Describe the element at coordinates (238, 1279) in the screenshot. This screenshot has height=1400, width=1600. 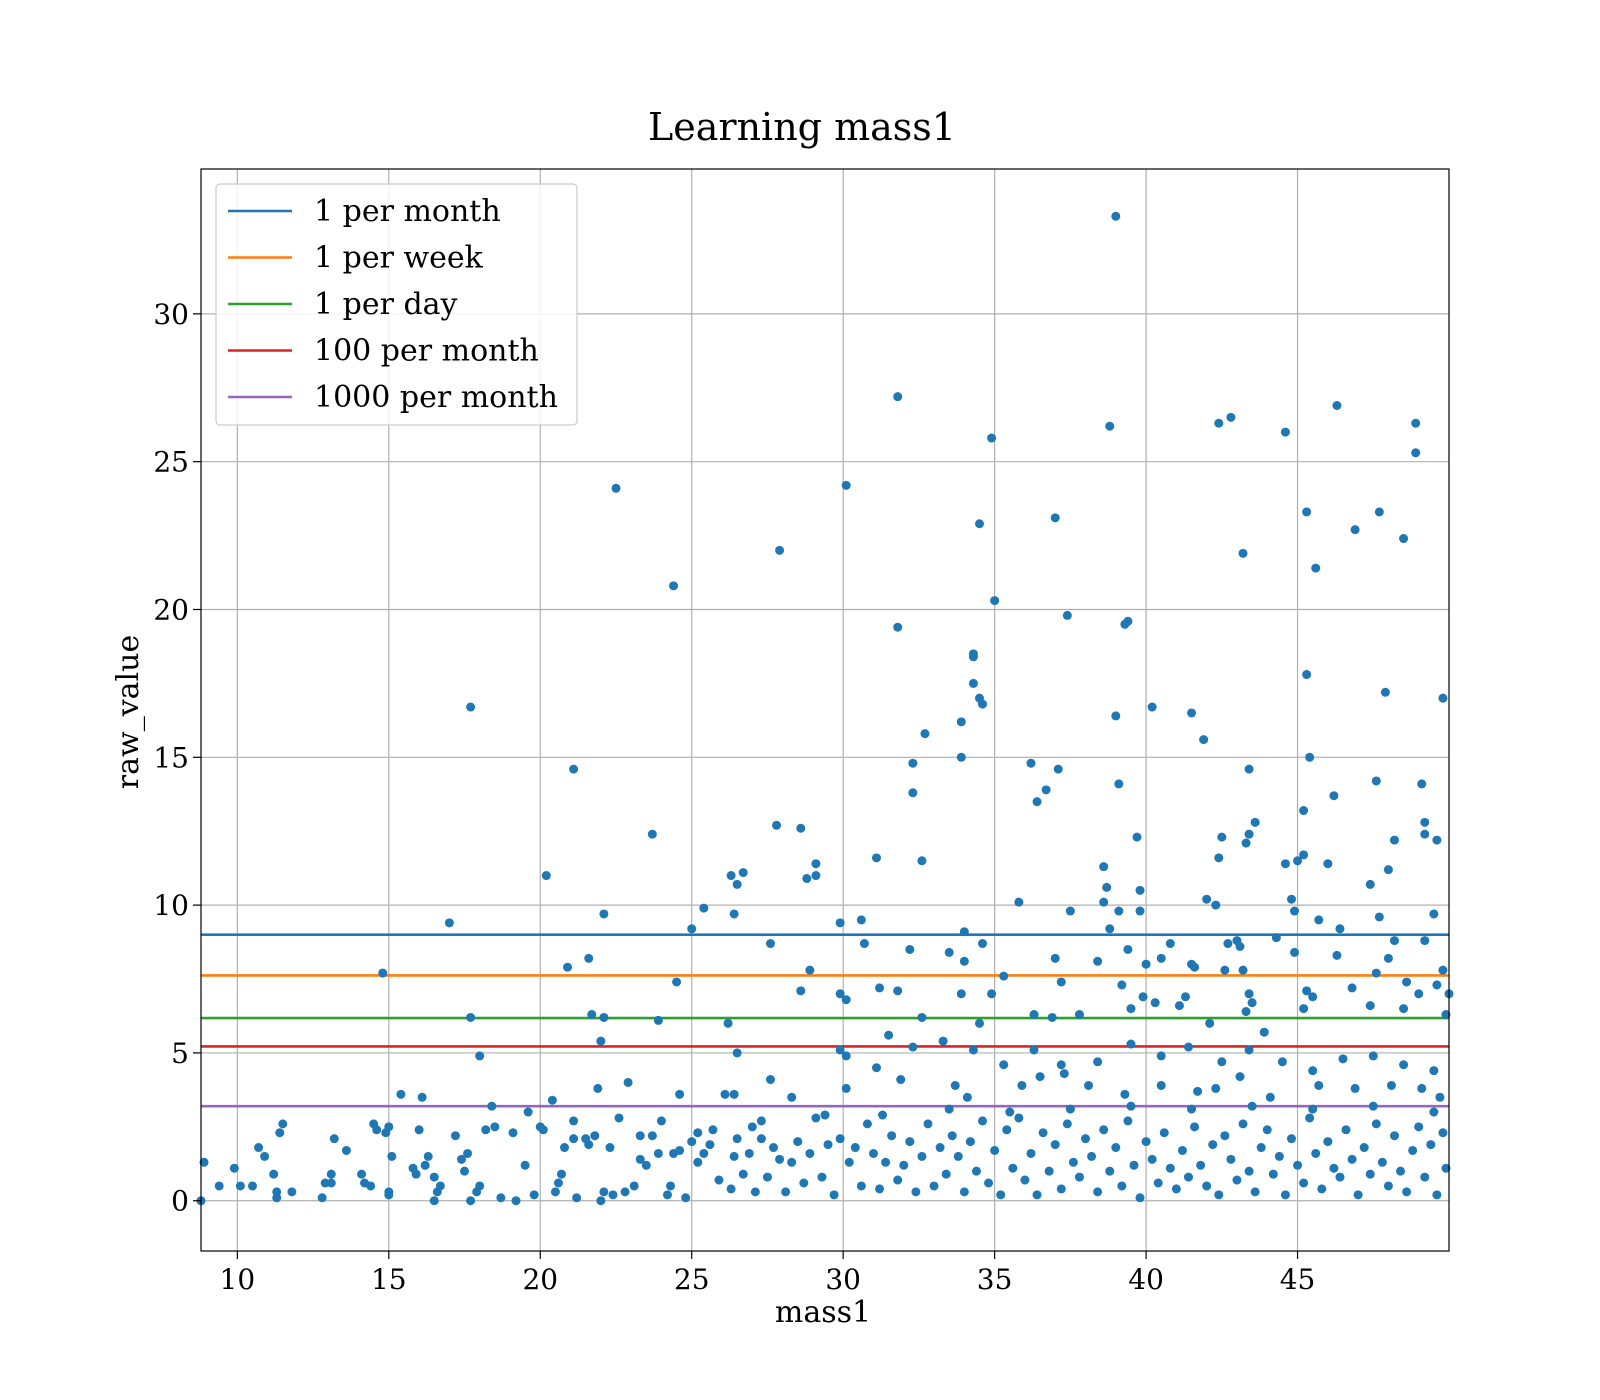
I see `x-tick-label: 10` at that location.